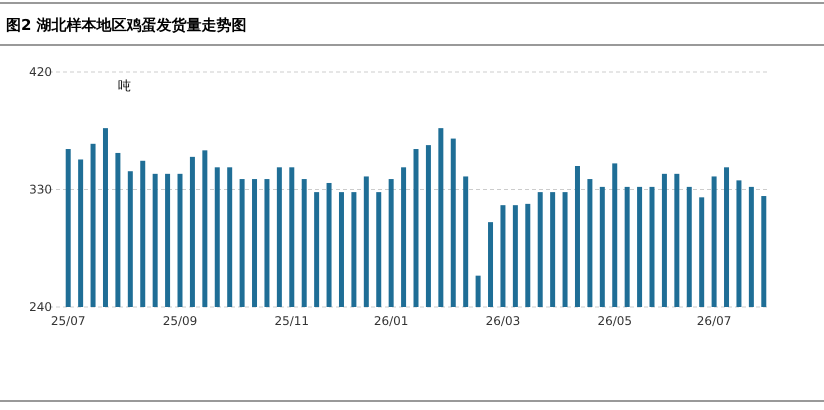 The width and height of the screenshot is (824, 410). Describe the element at coordinates (40, 189) in the screenshot. I see `y-tick-label: 330` at that location.